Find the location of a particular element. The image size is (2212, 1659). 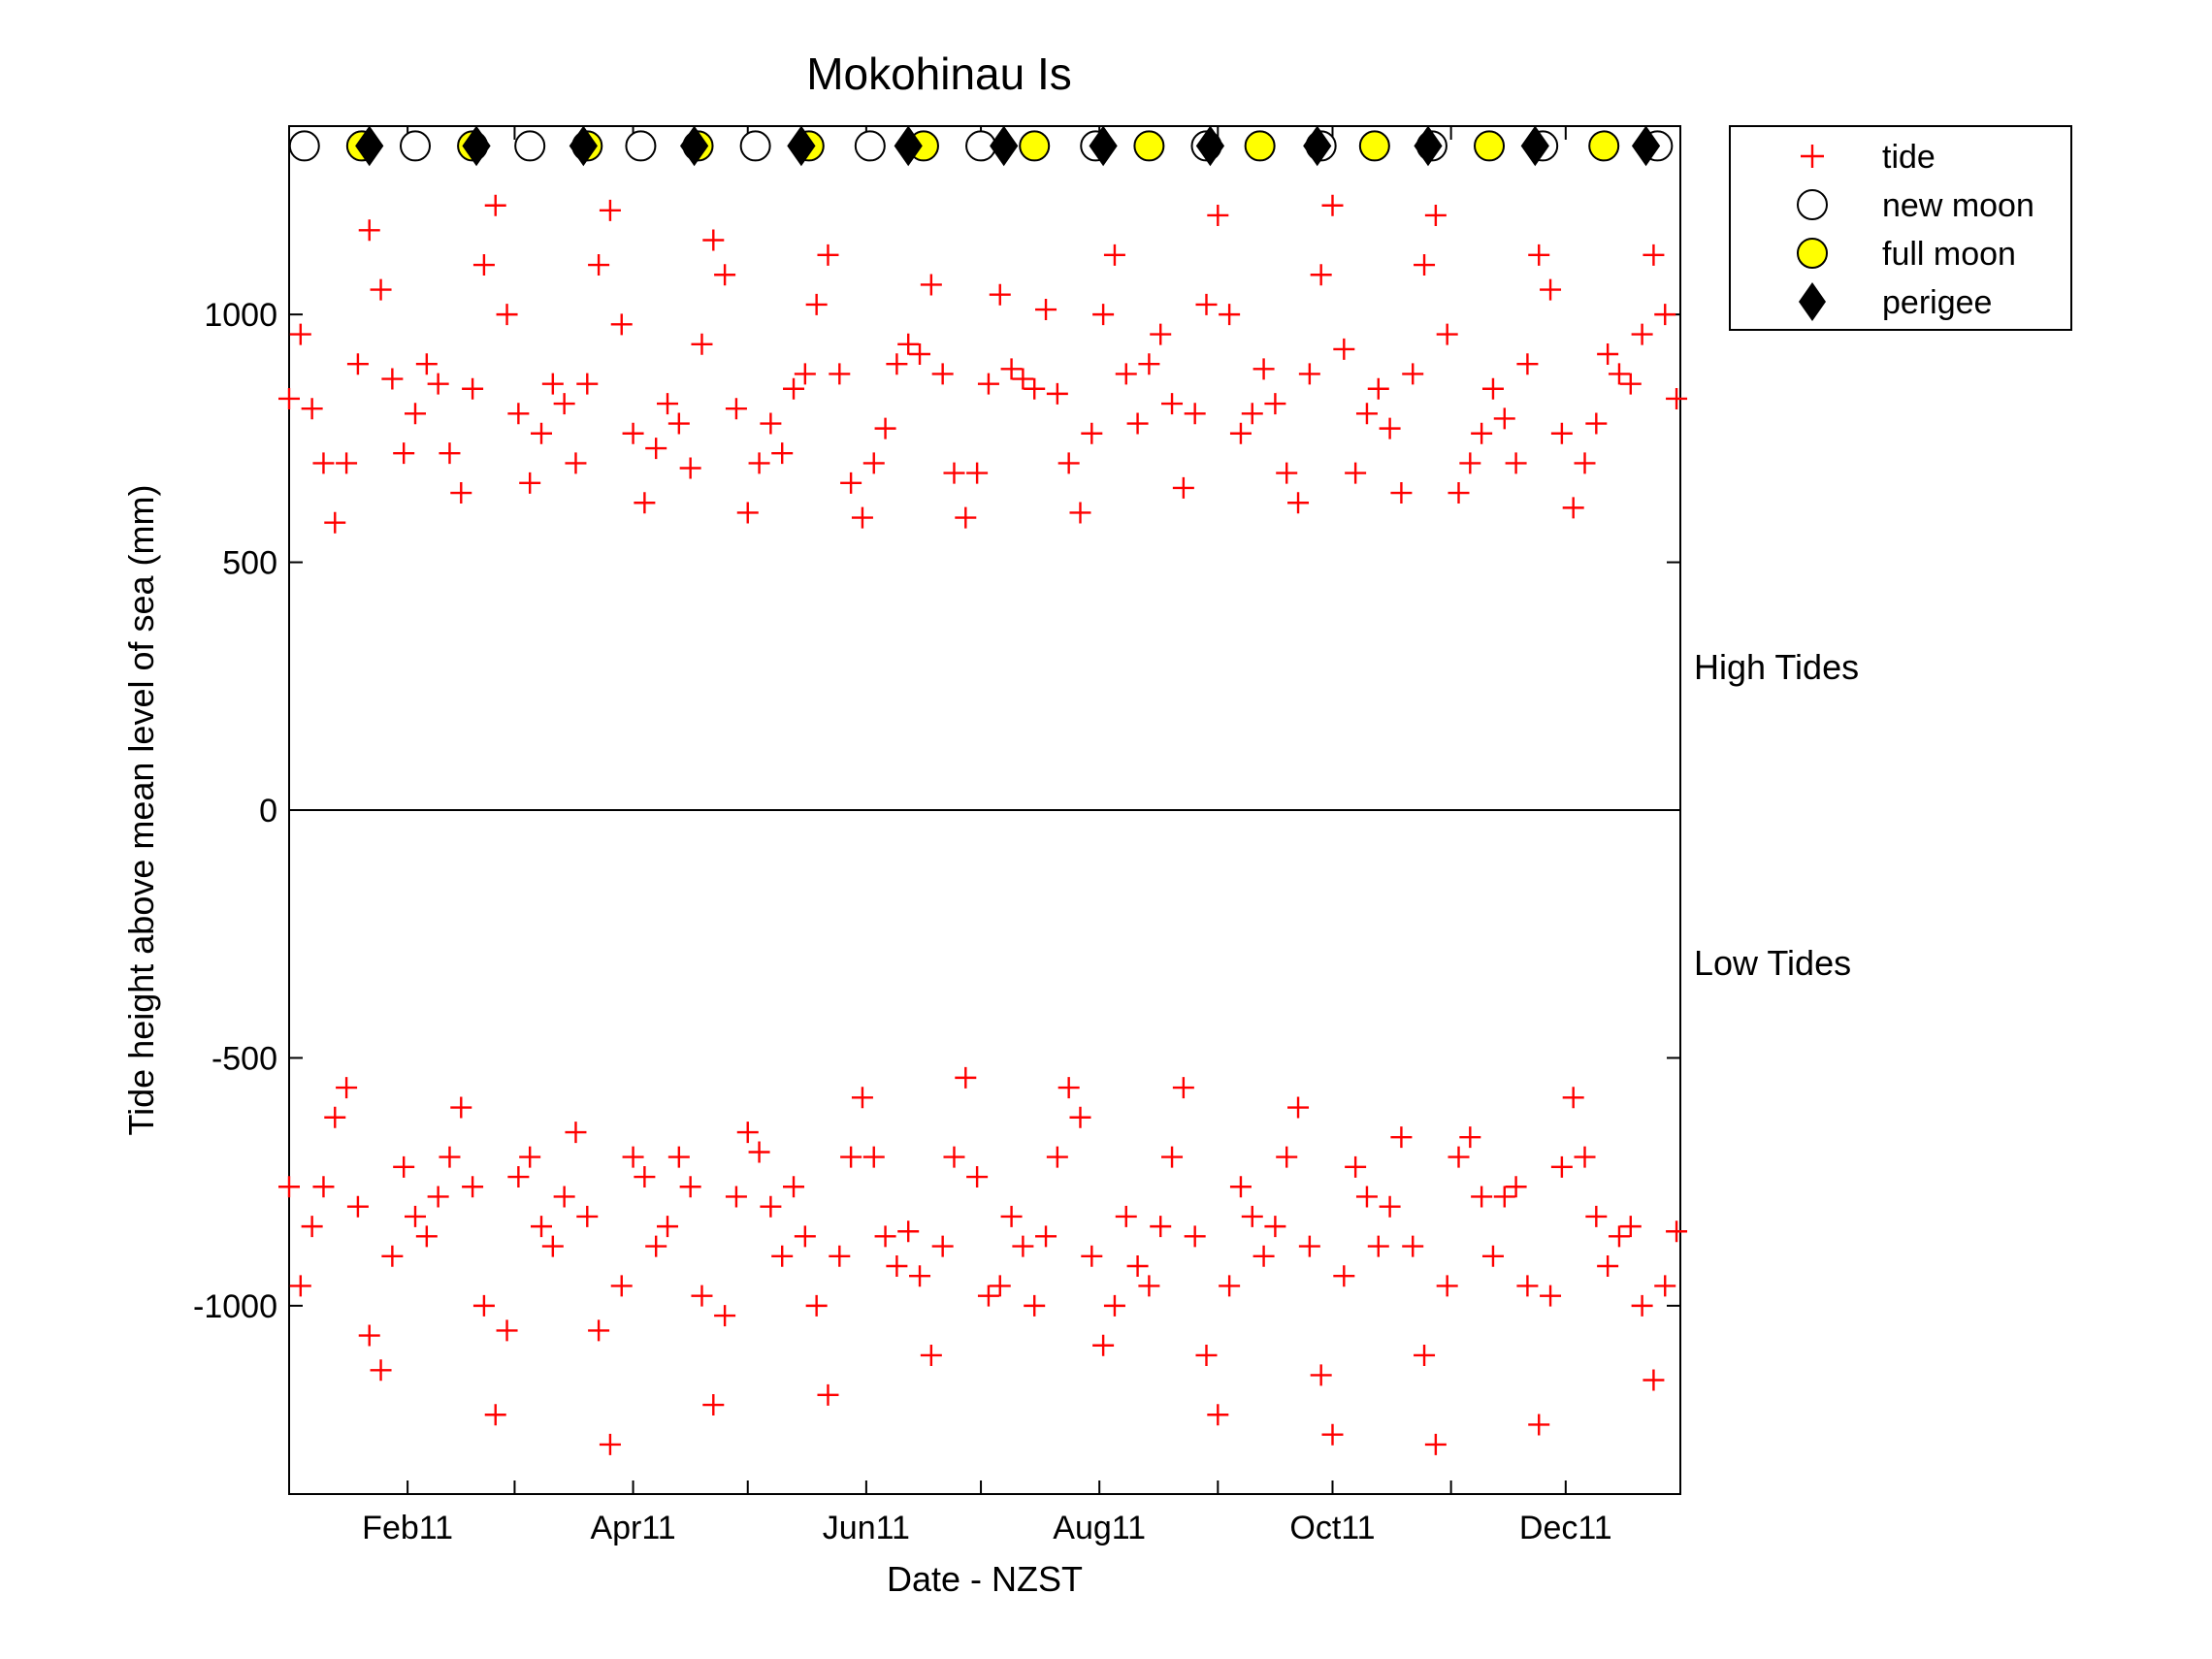

legend-new-moon-marker is located at coordinates (1812, 205).